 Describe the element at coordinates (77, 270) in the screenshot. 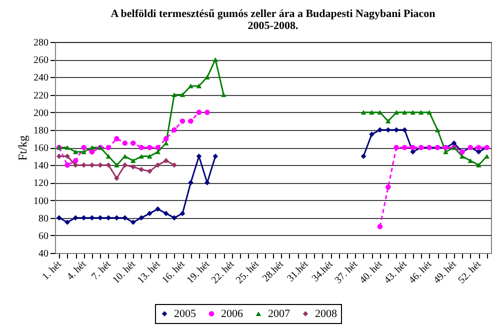

I see `x-tick-label: 4. hét` at that location.